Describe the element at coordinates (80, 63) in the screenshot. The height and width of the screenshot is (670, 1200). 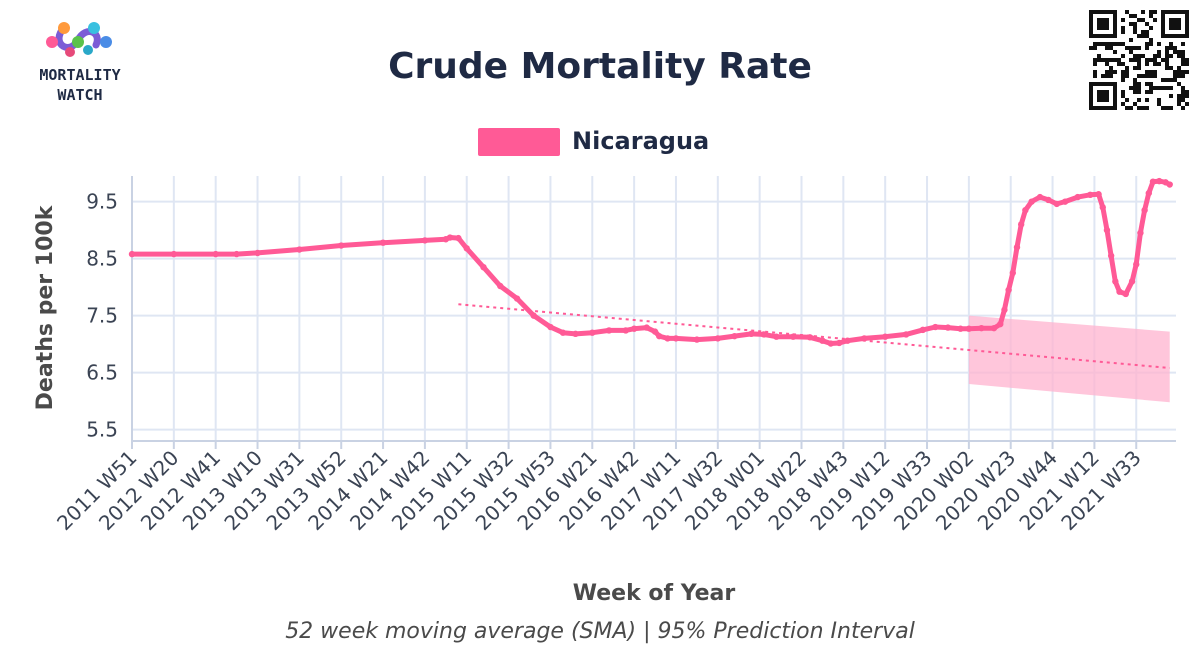
I see `mortality-watch-logo: MORTALITY WATCH` at that location.